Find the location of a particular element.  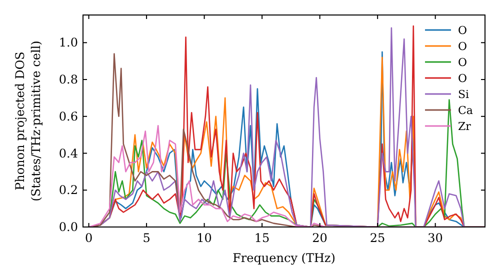

x-tick-label: 20 is located at coordinates (320, 238).